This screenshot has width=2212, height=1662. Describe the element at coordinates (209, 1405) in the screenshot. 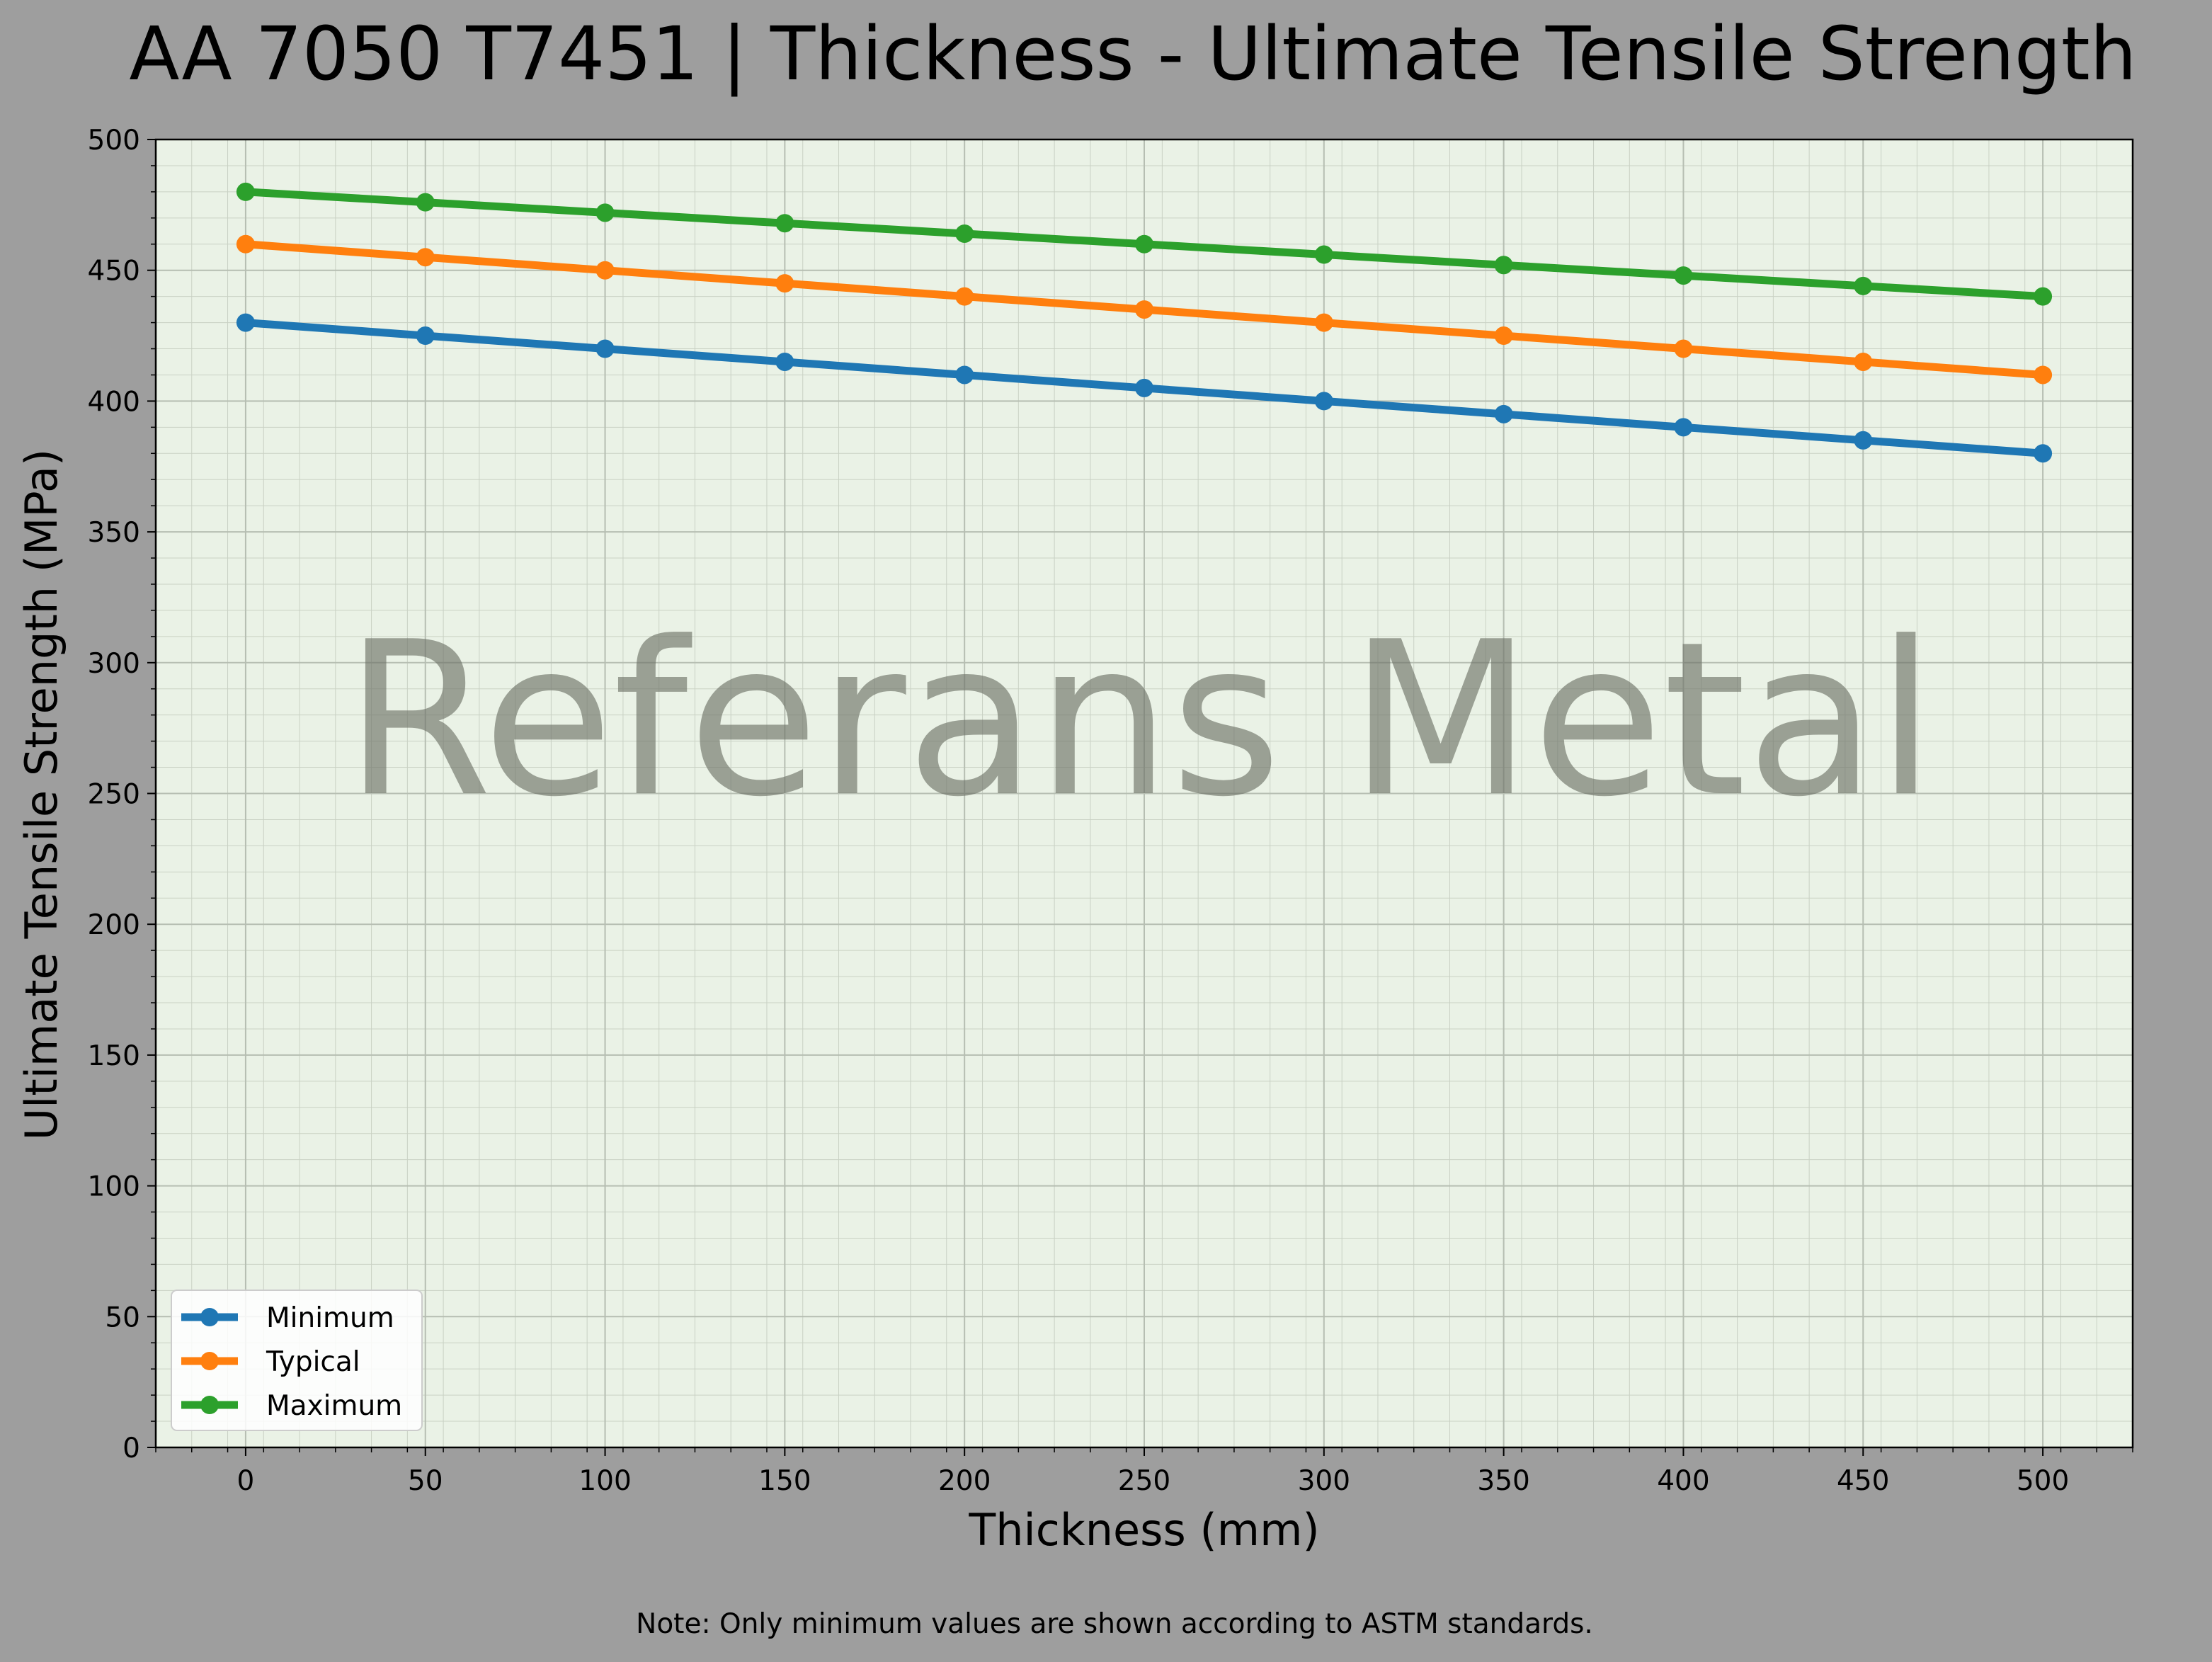

I see `legend-marker-maximum` at that location.